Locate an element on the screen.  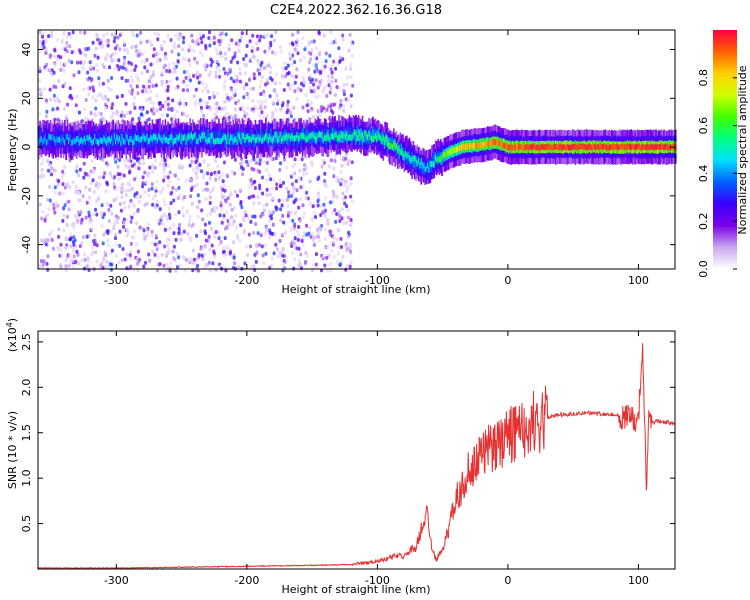
y-tick-label: 0.5 is located at coordinates (26, 524).